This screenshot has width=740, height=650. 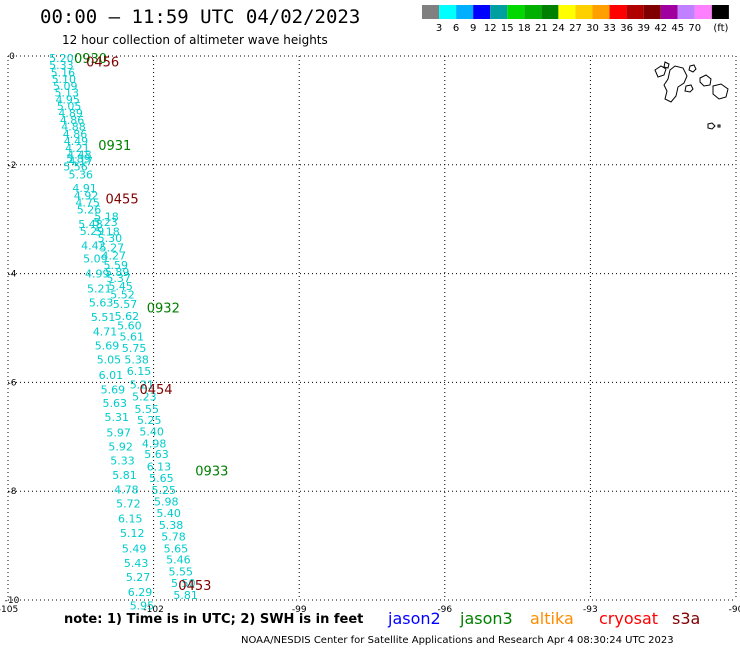 What do you see at coordinates (73, 127) in the screenshot?
I see `wave-height-value: 4.88` at bounding box center [73, 127].